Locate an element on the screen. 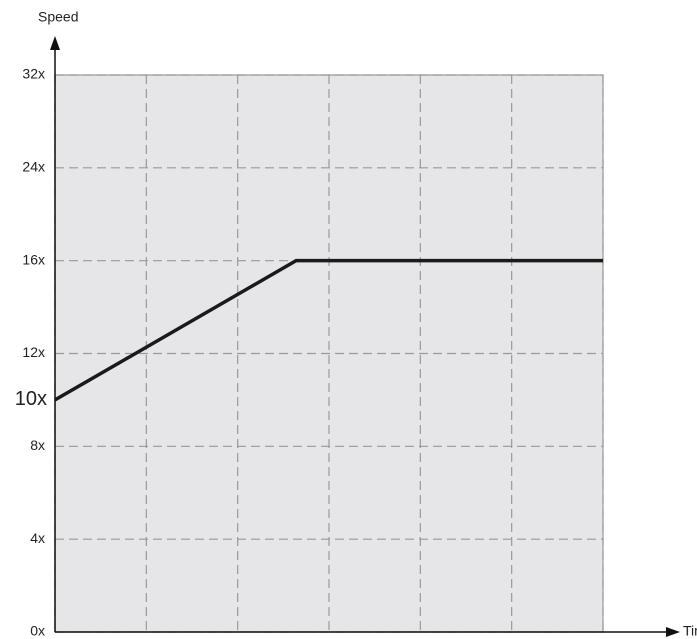 The width and height of the screenshot is (697, 639). y-tick-label: 12x is located at coordinates (33, 352).